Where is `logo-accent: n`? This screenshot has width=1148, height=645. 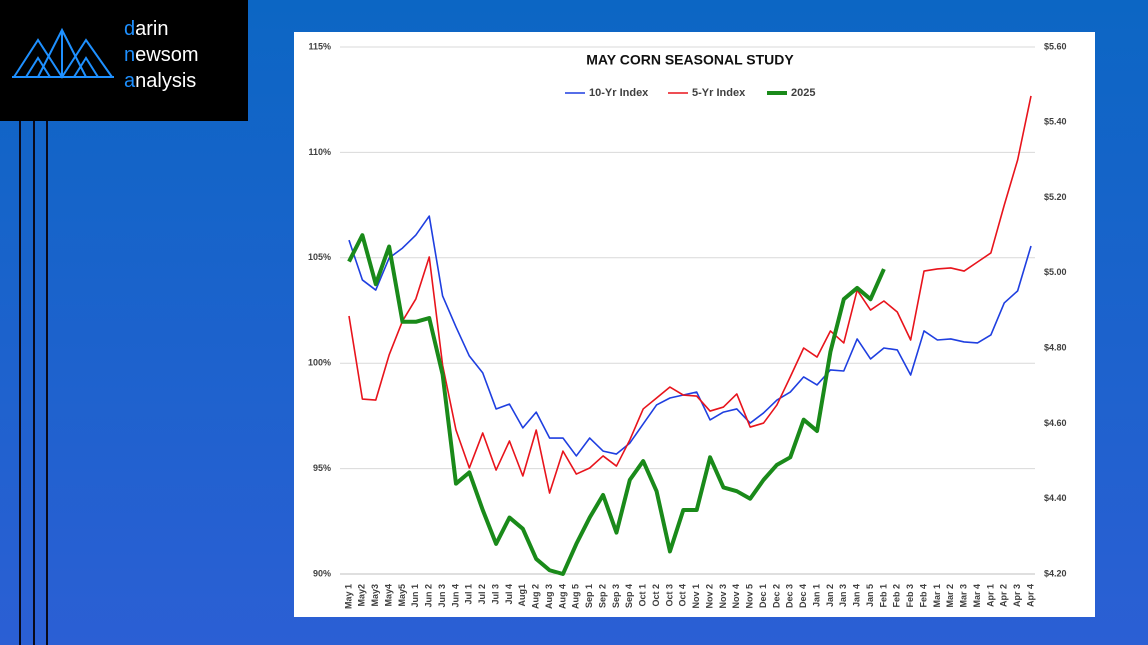 logo-accent: n is located at coordinates (129, 55).